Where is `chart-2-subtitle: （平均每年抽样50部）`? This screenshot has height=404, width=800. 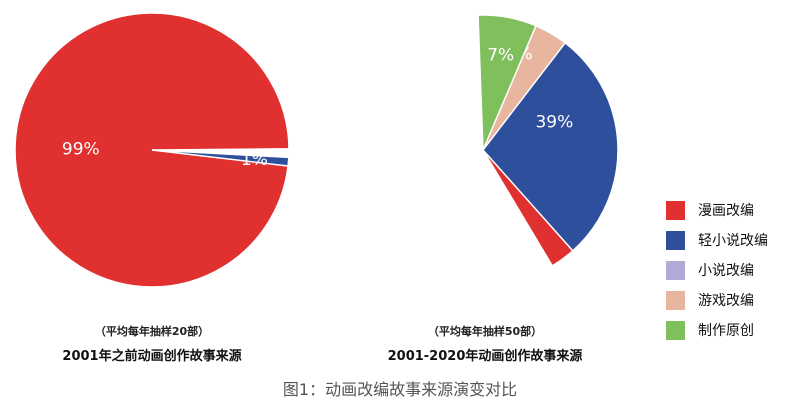 chart-2-subtitle: （平均每年抽样50部） is located at coordinates (485, 331).